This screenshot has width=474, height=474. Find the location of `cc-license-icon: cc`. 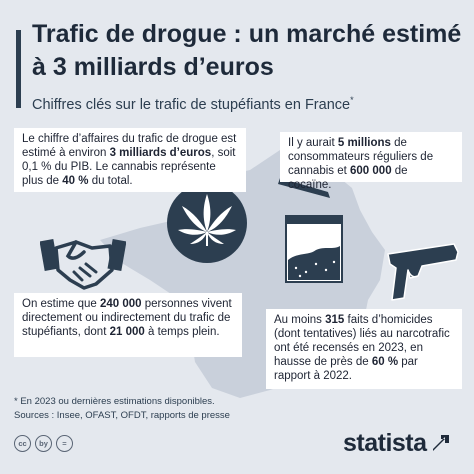

cc-license-icon: cc is located at coordinates (22, 443).